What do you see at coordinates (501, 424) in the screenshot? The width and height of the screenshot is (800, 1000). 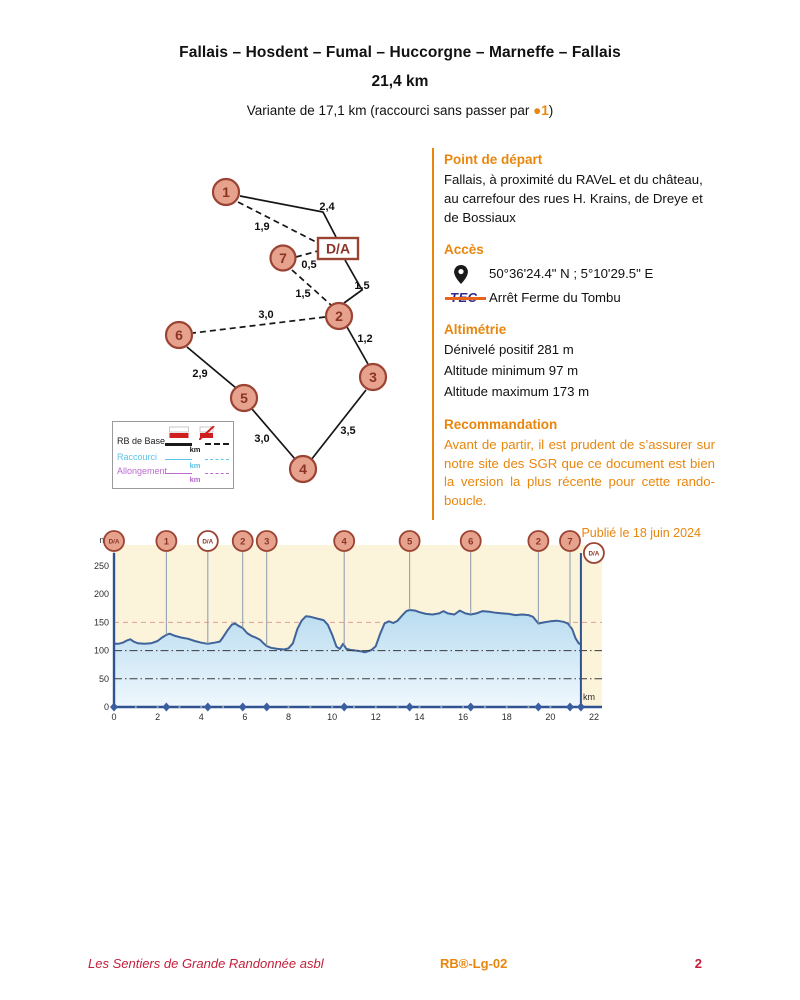 I see `recommandation-heading: Recommandation` at bounding box center [501, 424].